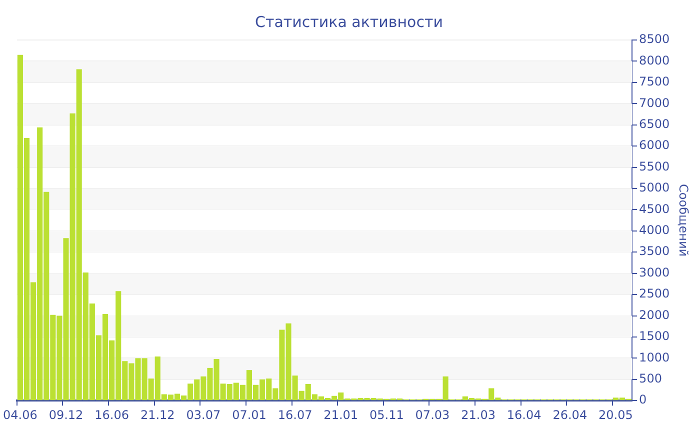 The width and height of the screenshot is (700, 430). Describe the element at coordinates (478, 415) in the screenshot. I see `x-tick-label: 21.03` at that location.